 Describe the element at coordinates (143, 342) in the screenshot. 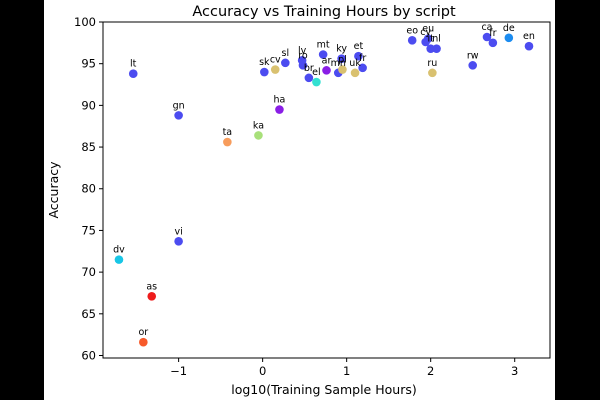

I see `data-point-or` at that location.